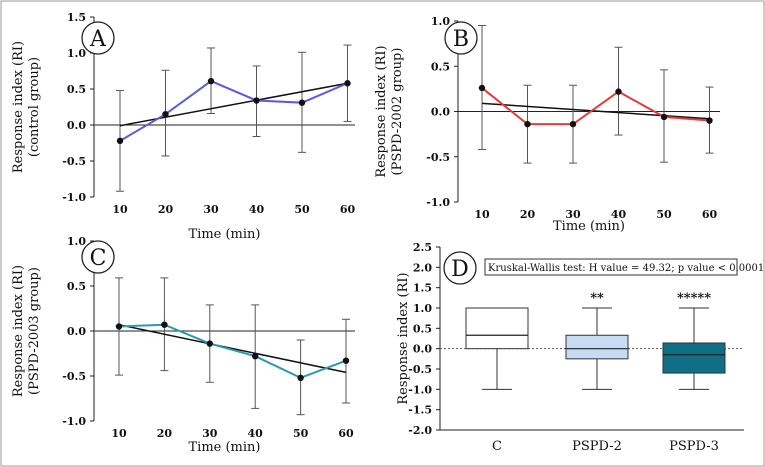 The height and width of the screenshot is (467, 765). I want to click on annotation-box, so click(611, 267).